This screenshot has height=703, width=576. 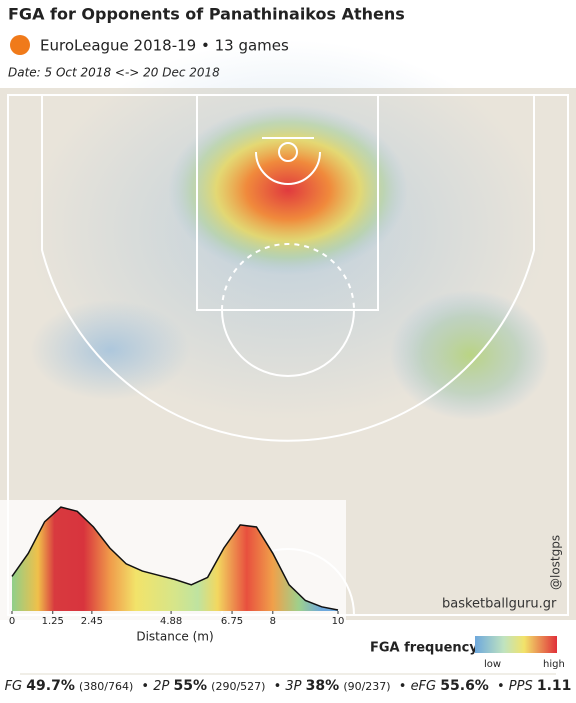 I want to click on legend-high: high, so click(x=554, y=664).